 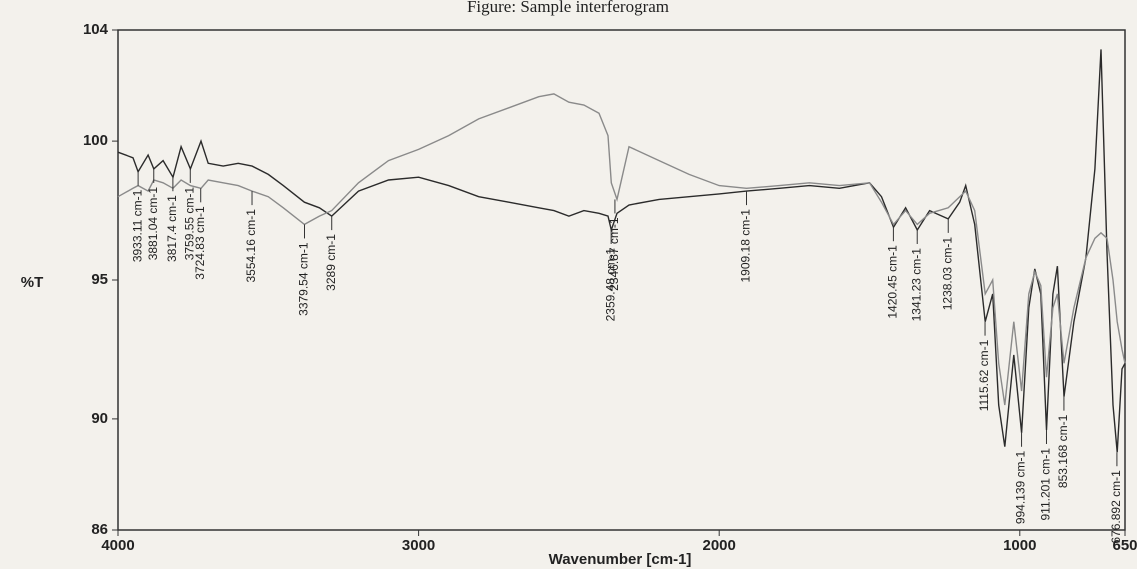 What do you see at coordinates (153, 224) in the screenshot?
I see `peak-label: 3881.04 cm-1` at bounding box center [153, 224].